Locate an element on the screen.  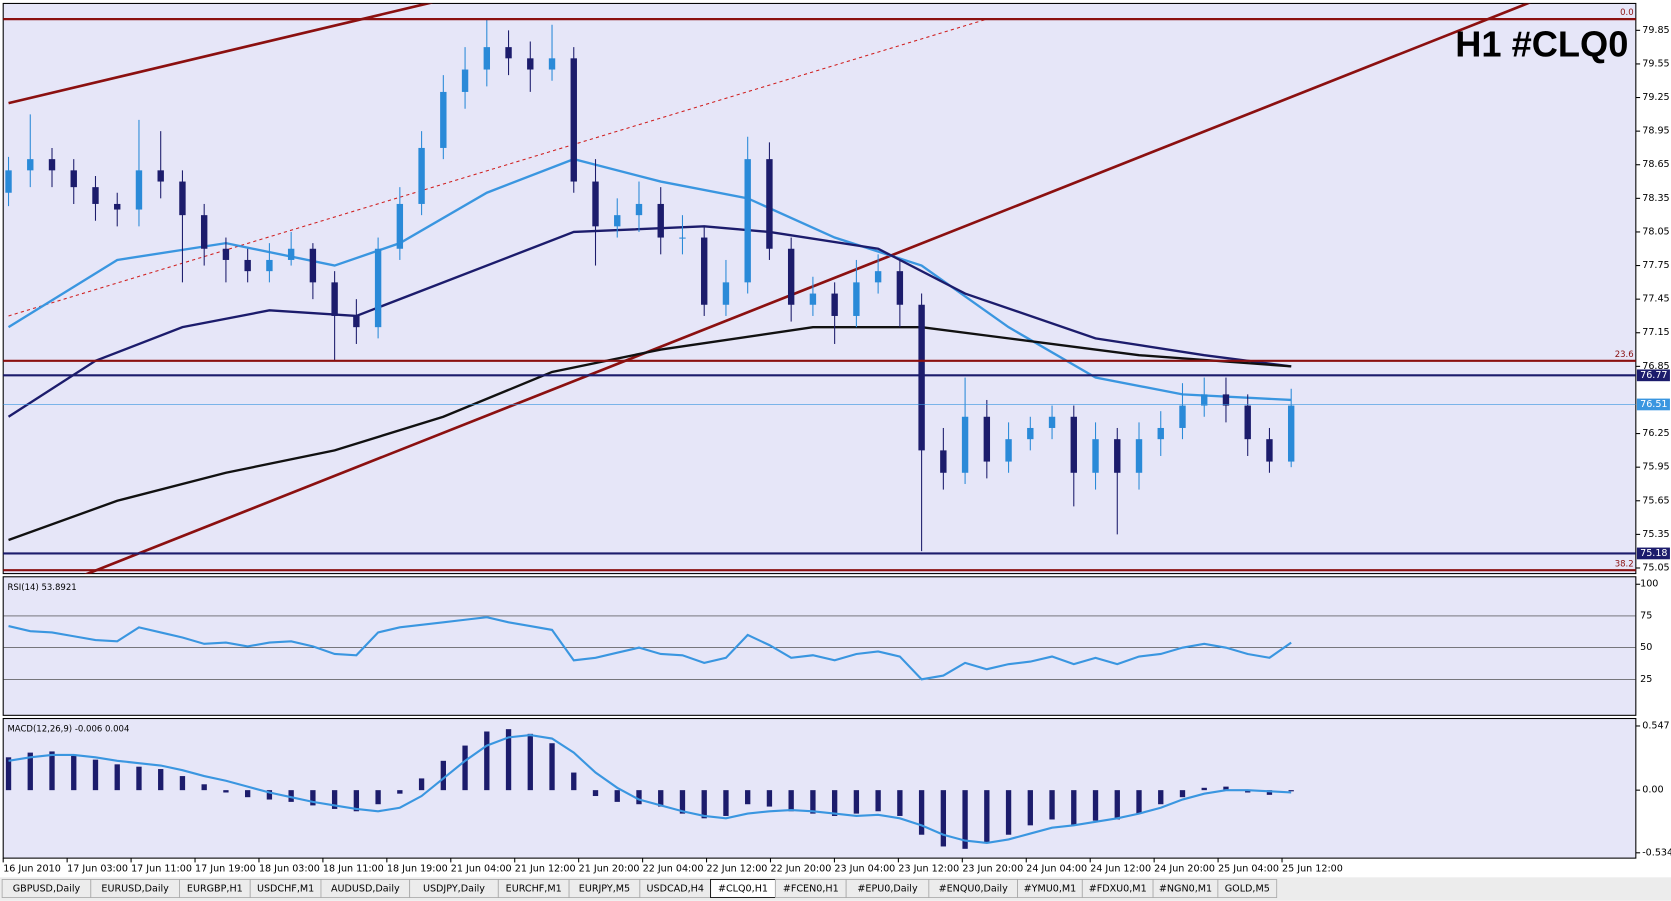
tab is located at coordinates (1247, 888).